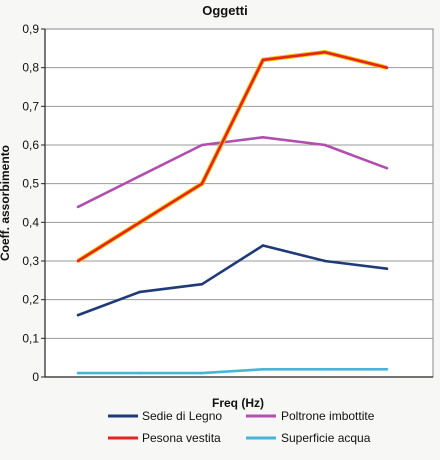 This screenshot has height=460, width=440. I want to click on y-tick-label: 0,3, so click(30, 261).